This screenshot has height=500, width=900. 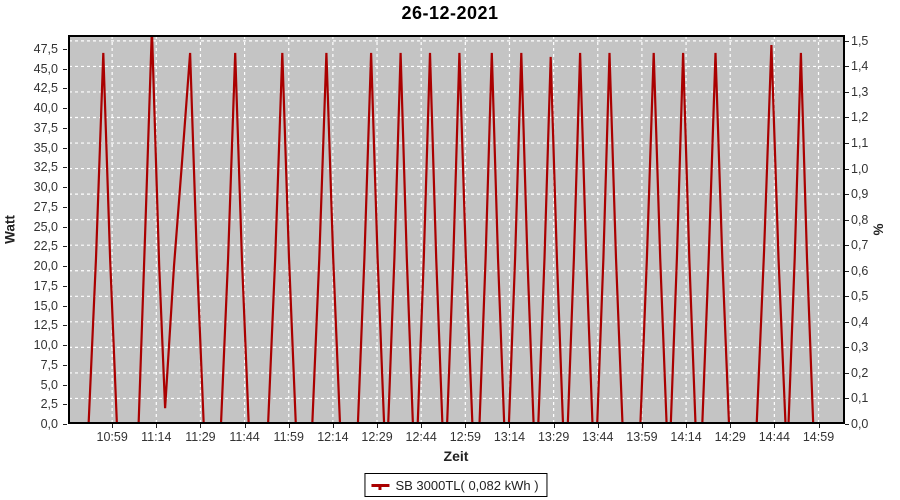 What do you see at coordinates (333, 437) in the screenshot?
I see `x-tick-label: 12:14` at bounding box center [333, 437].